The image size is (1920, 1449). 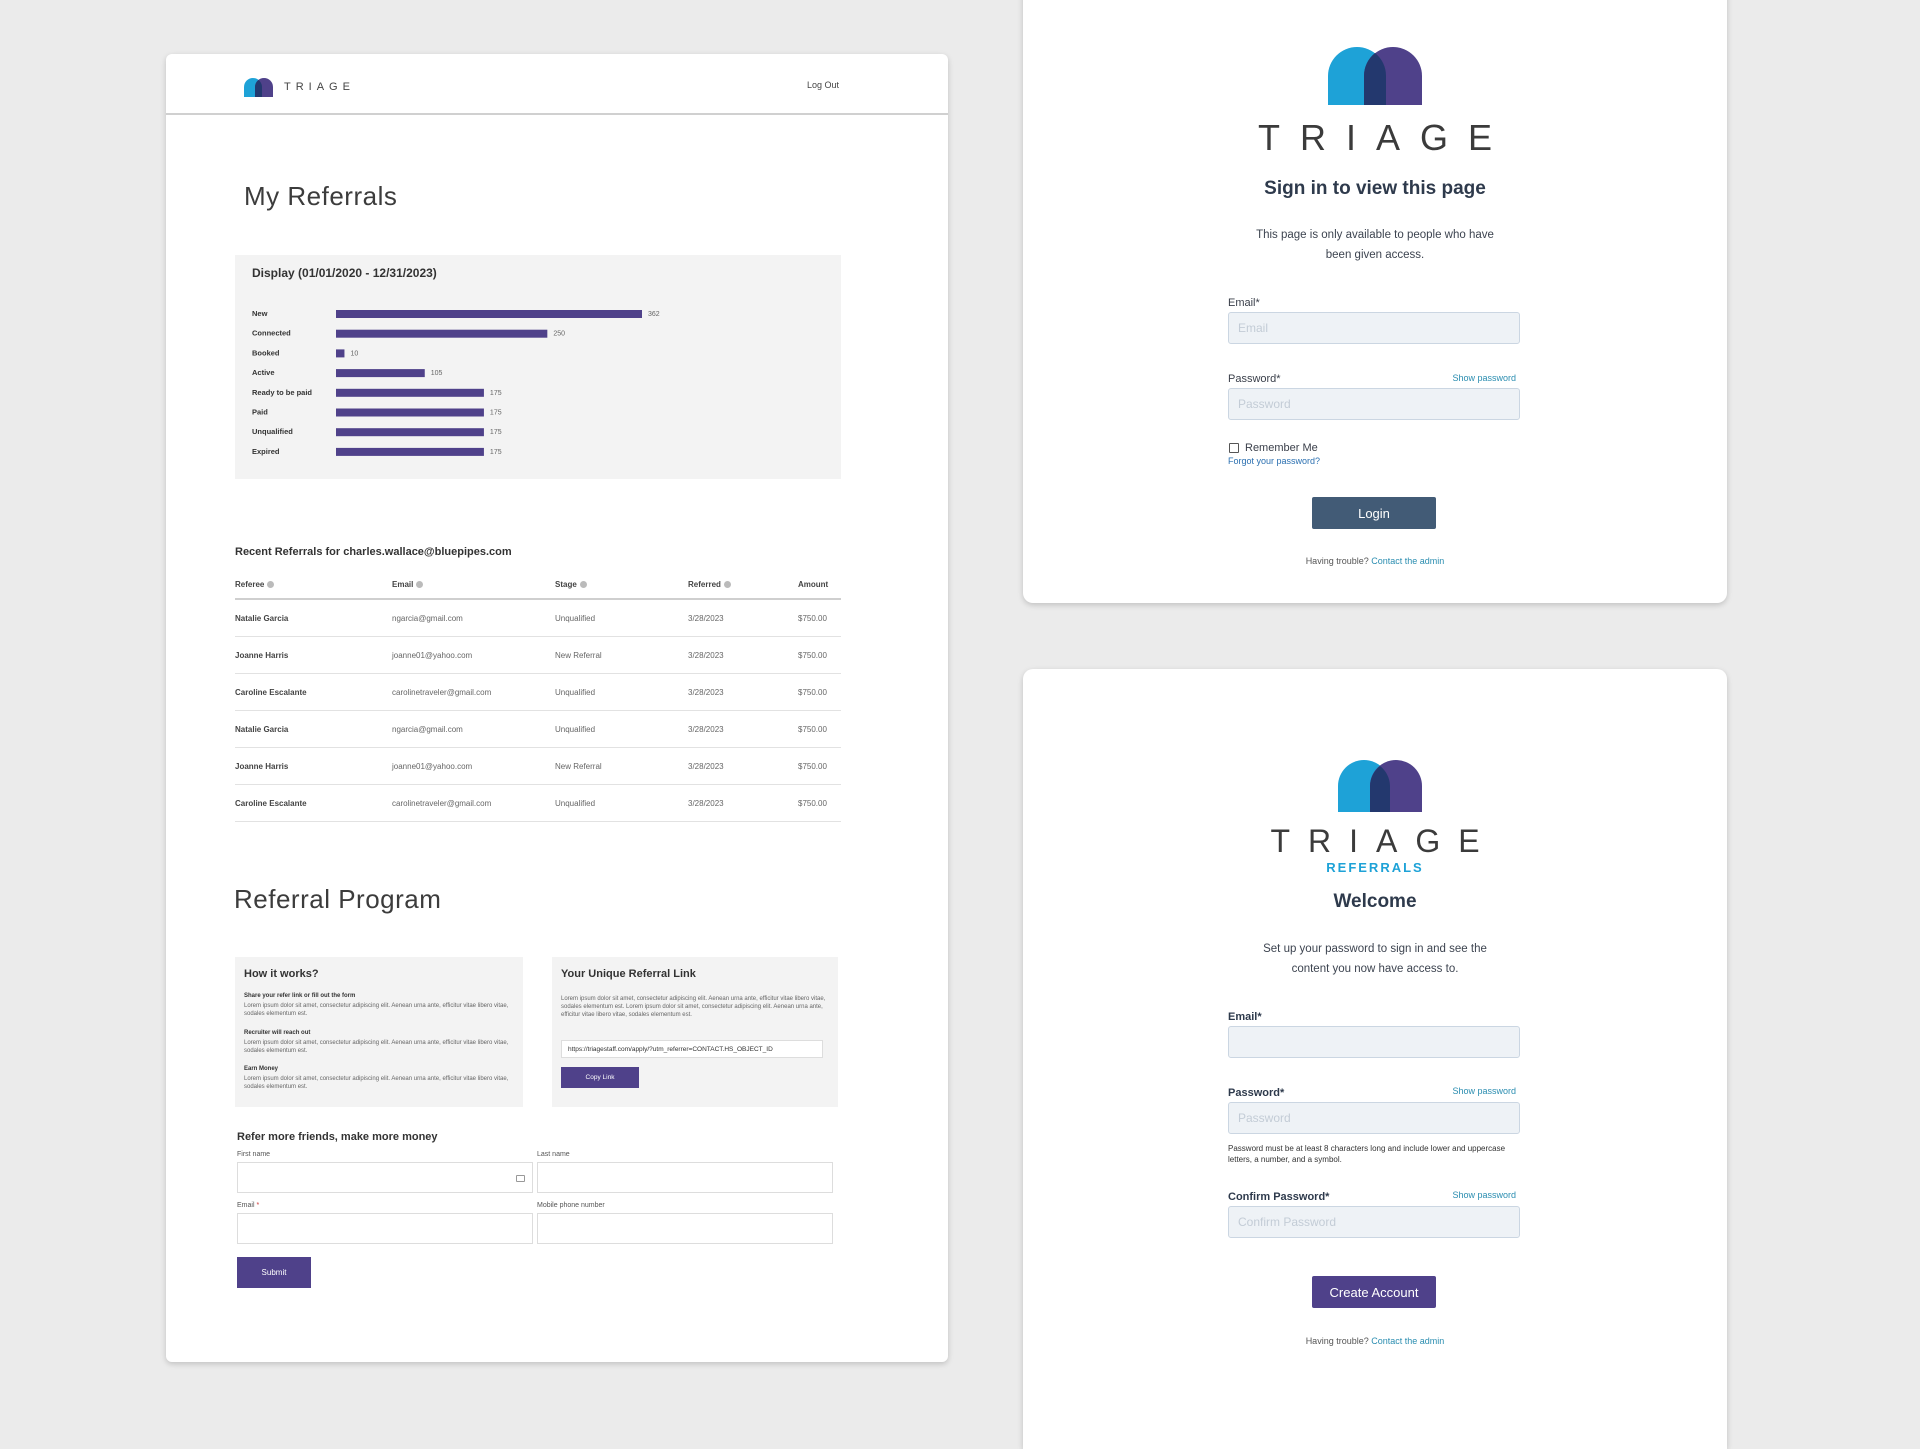 What do you see at coordinates (281, 974) in the screenshot?
I see `how-it-works-title: How it works?` at bounding box center [281, 974].